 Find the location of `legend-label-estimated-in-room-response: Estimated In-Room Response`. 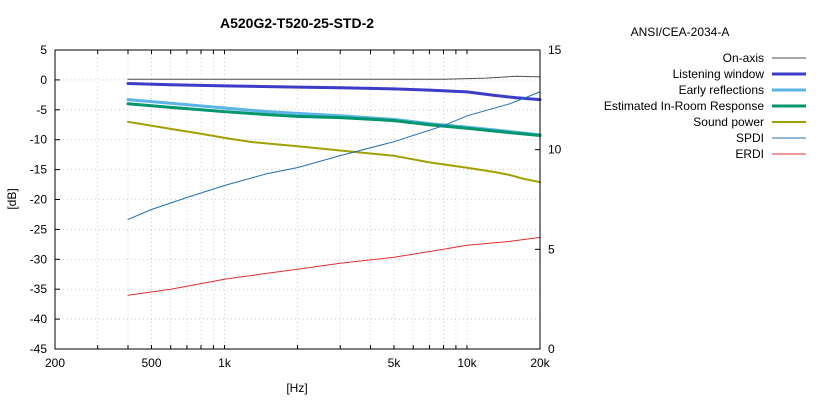

legend-label-estimated-in-room-response: Estimated In-Room Response is located at coordinates (684, 106).